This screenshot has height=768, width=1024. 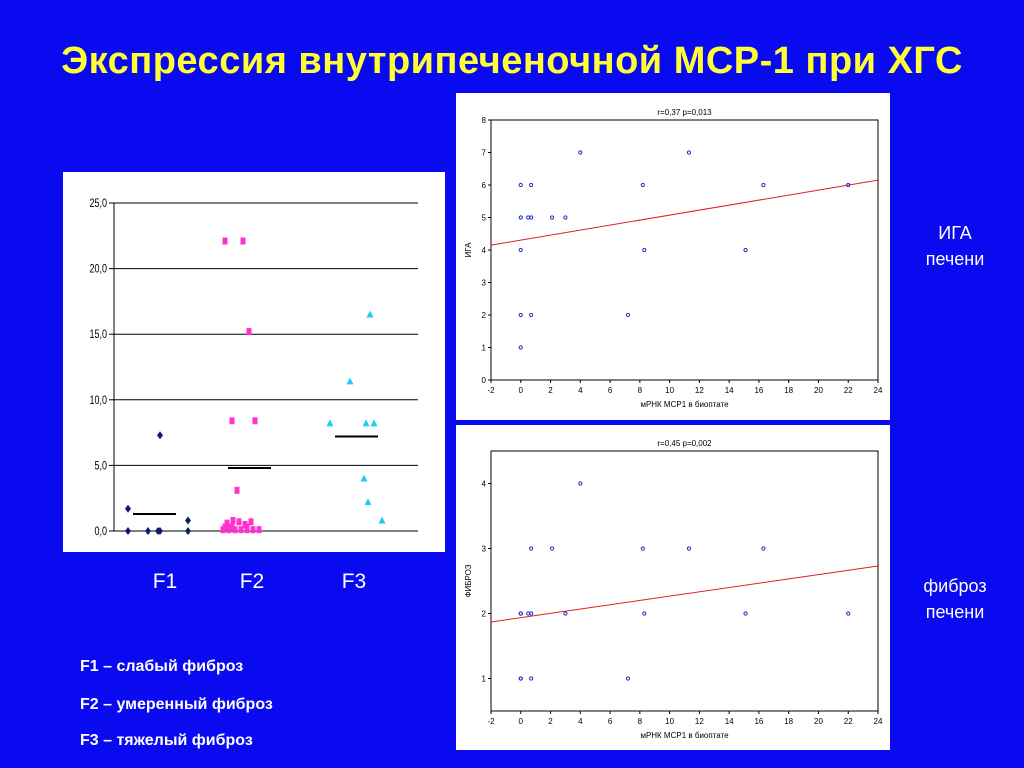 What do you see at coordinates (100, 532) in the screenshot?
I see `y-tick-label: 0,0` at bounding box center [100, 532].